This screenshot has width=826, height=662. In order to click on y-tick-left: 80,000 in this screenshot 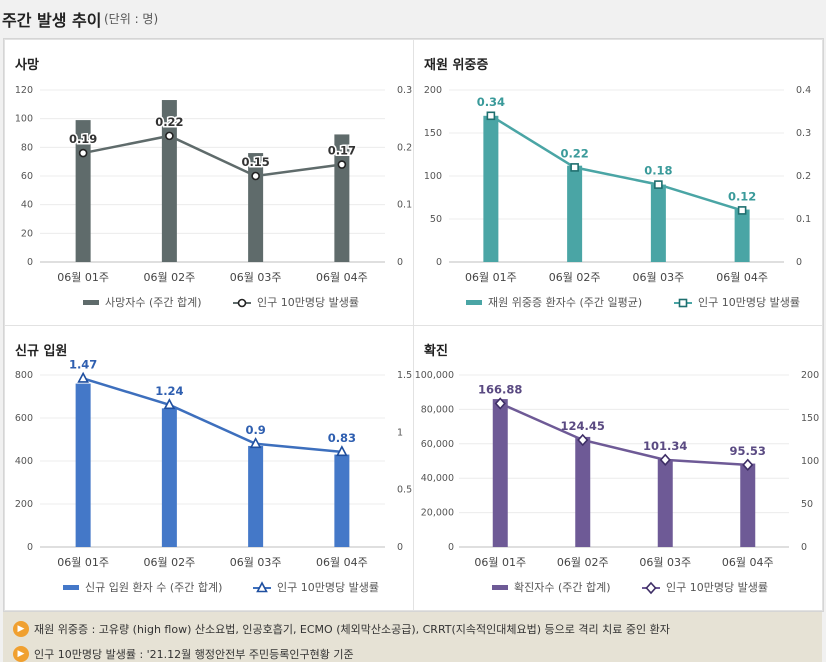, I will do `click(437, 409)`.